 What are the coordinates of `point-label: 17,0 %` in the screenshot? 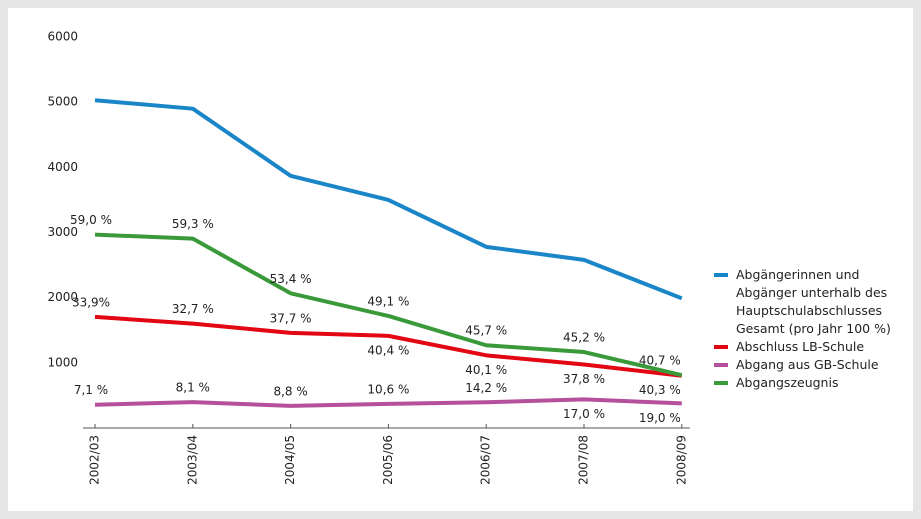 It's located at (584, 414).